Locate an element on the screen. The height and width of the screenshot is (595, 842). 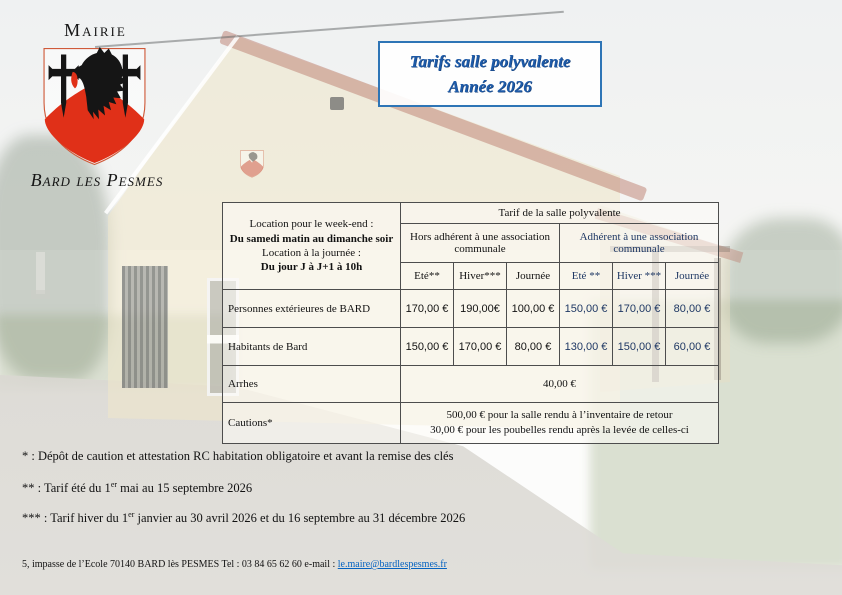
corner-line1: Location pour le week-end : is located at coordinates (311, 224).